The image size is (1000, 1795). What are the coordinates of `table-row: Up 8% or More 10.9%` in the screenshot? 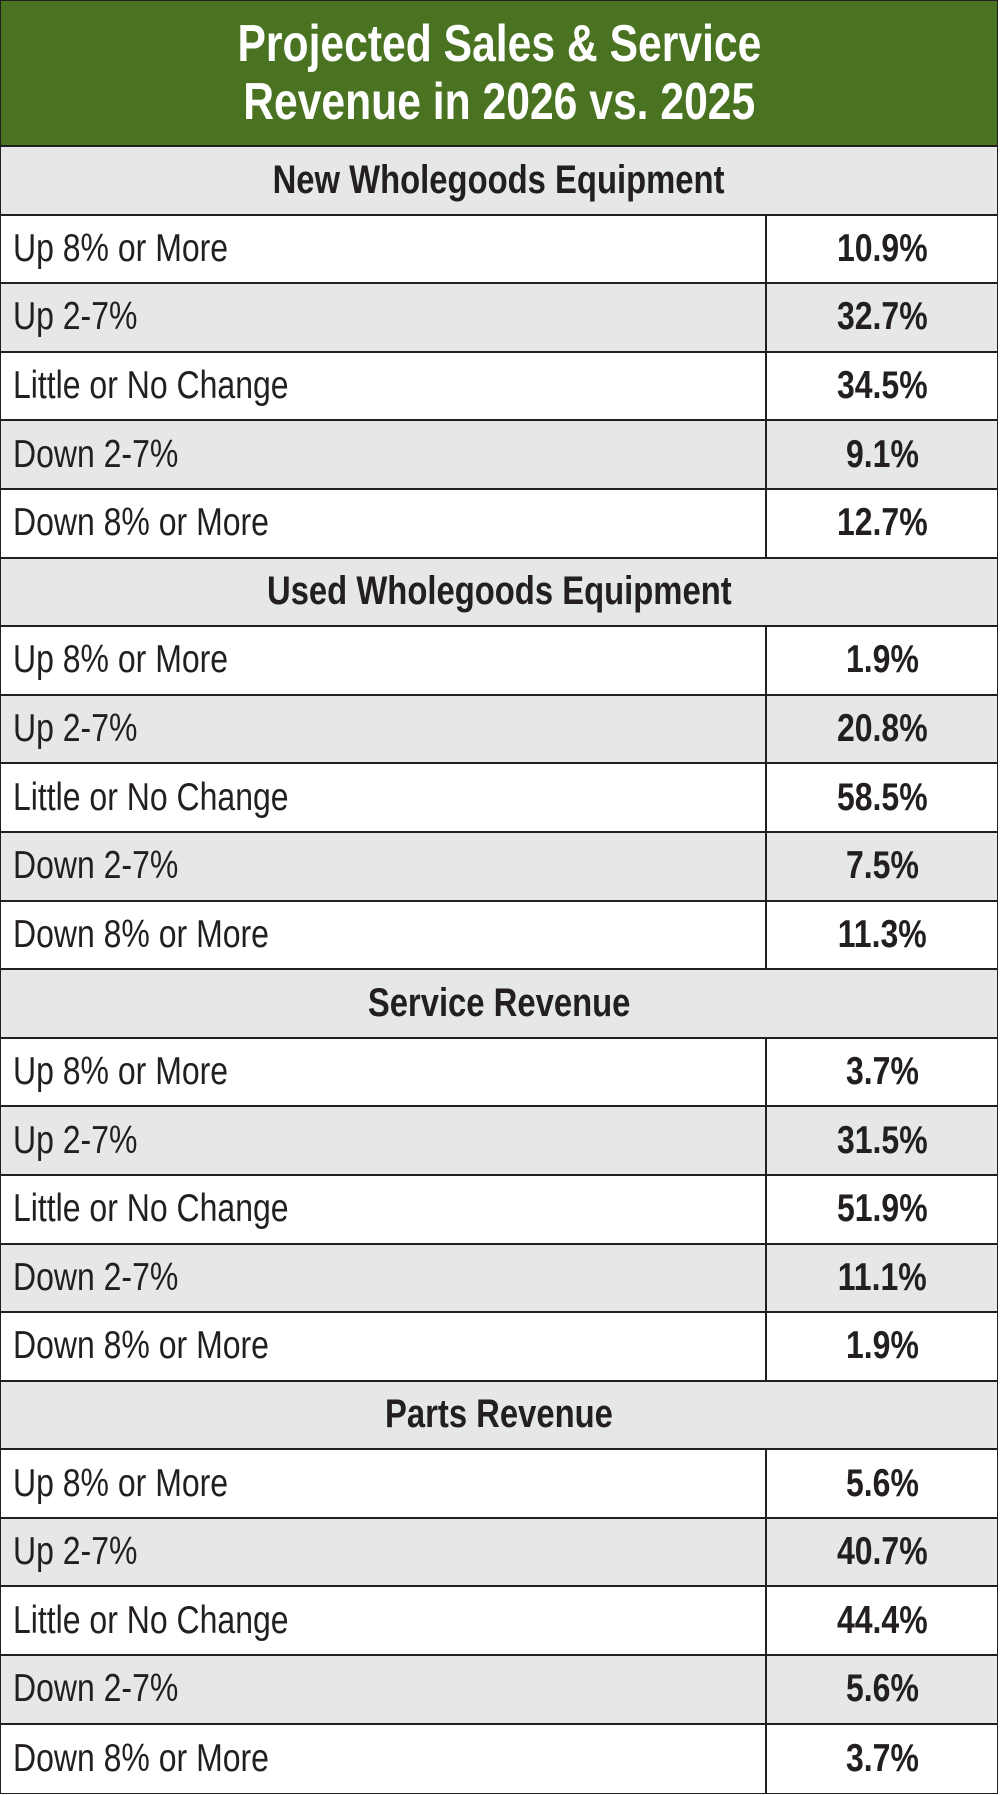 It's located at (499, 250).